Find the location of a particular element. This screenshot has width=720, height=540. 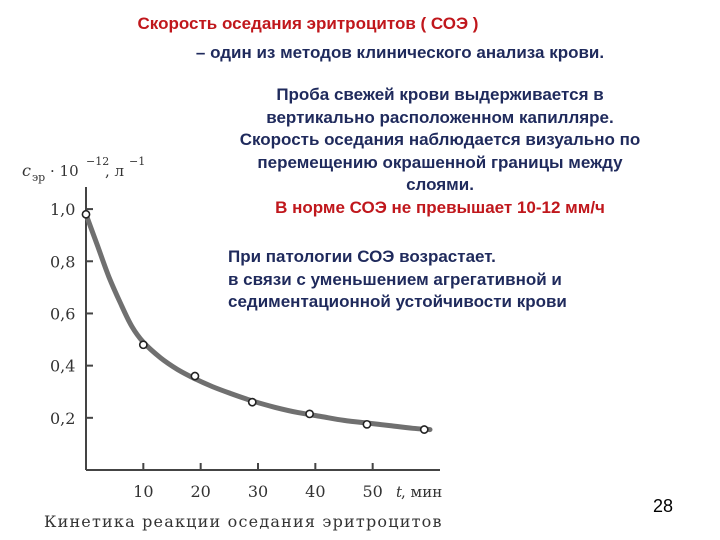

chart-caption: Кинетика реакции оседания эритроцитов is located at coordinates (243, 521).